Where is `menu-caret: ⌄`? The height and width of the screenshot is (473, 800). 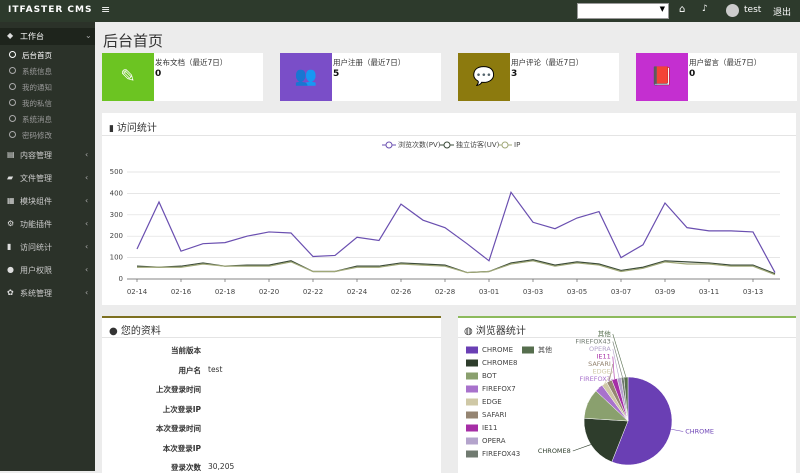
menu-caret: ⌄ is located at coordinates (88, 35).